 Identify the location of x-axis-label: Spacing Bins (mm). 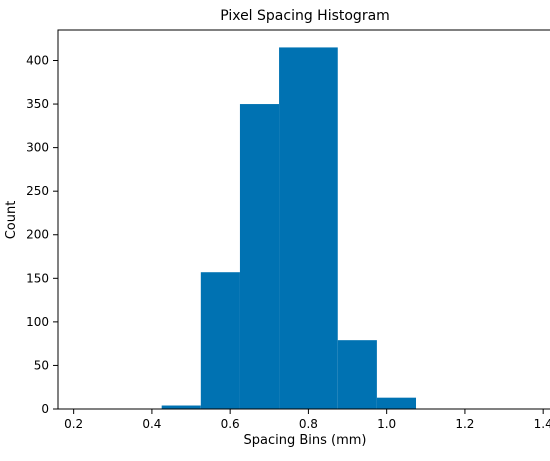
(305, 440).